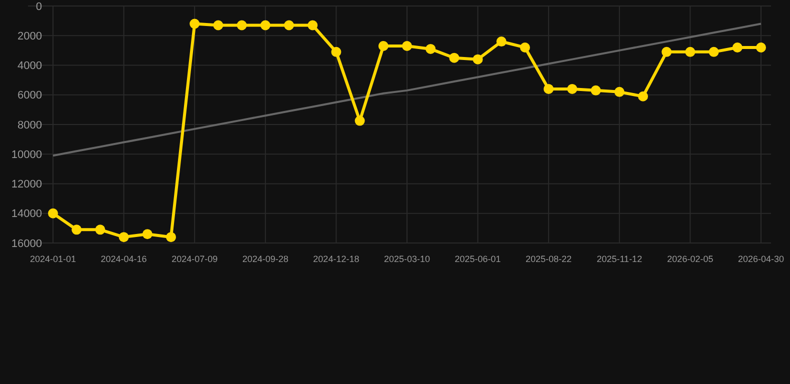 Image resolution: width=790 pixels, height=384 pixels. What do you see at coordinates (26, 184) in the screenshot?
I see `y-tick-label: 12000` at bounding box center [26, 184].